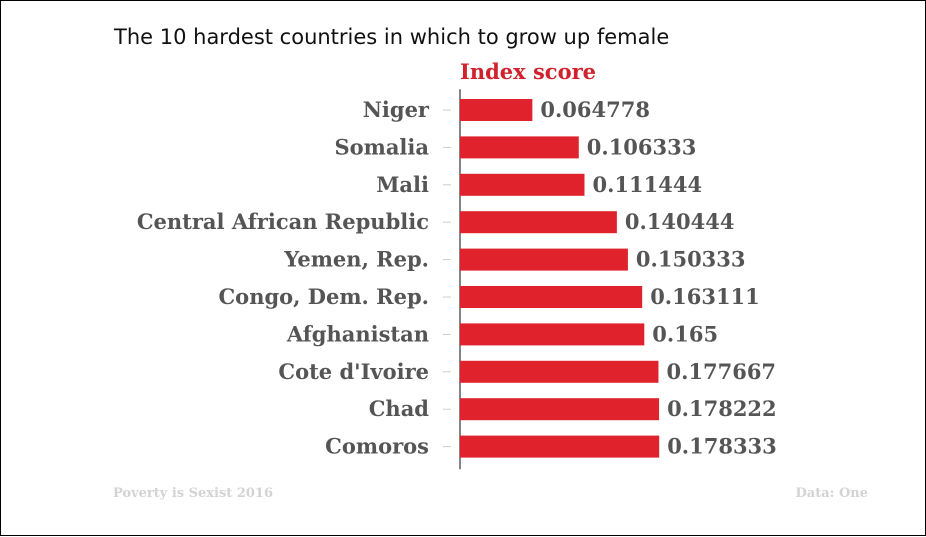 Image resolution: width=926 pixels, height=537 pixels. Describe the element at coordinates (642, 146) in the screenshot. I see `value-label: 0.106333` at that location.